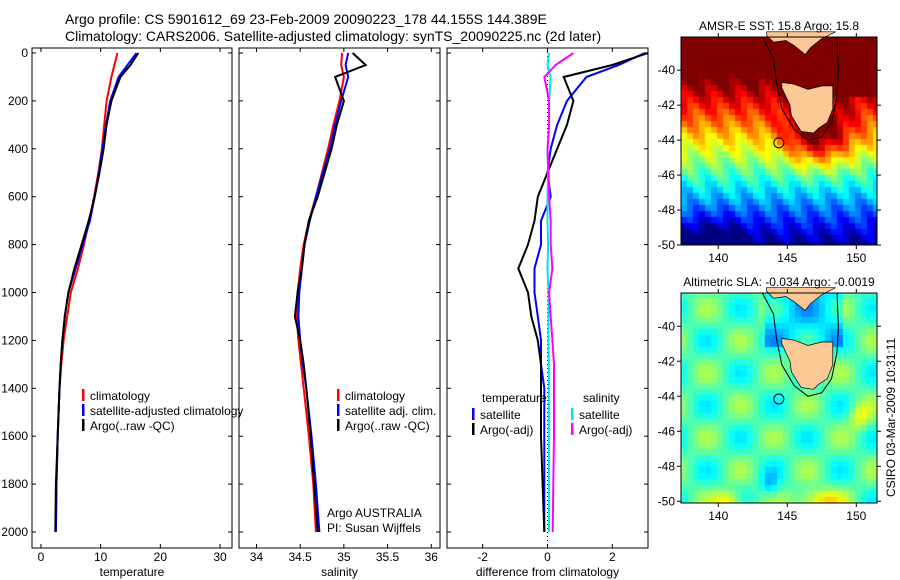  I want to click on y-tick-label: 1000, so click(14, 293).